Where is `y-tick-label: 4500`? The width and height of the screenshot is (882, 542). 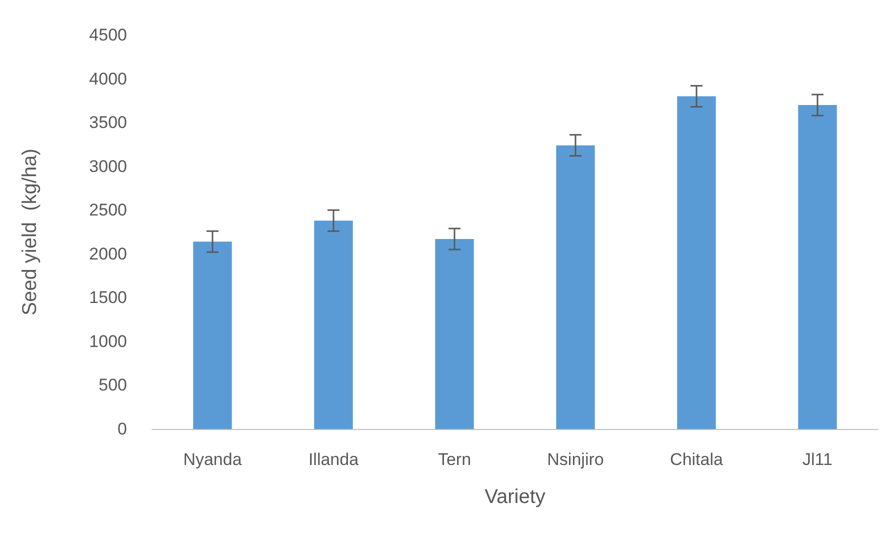
y-tick-label: 4500 is located at coordinates (108, 35).